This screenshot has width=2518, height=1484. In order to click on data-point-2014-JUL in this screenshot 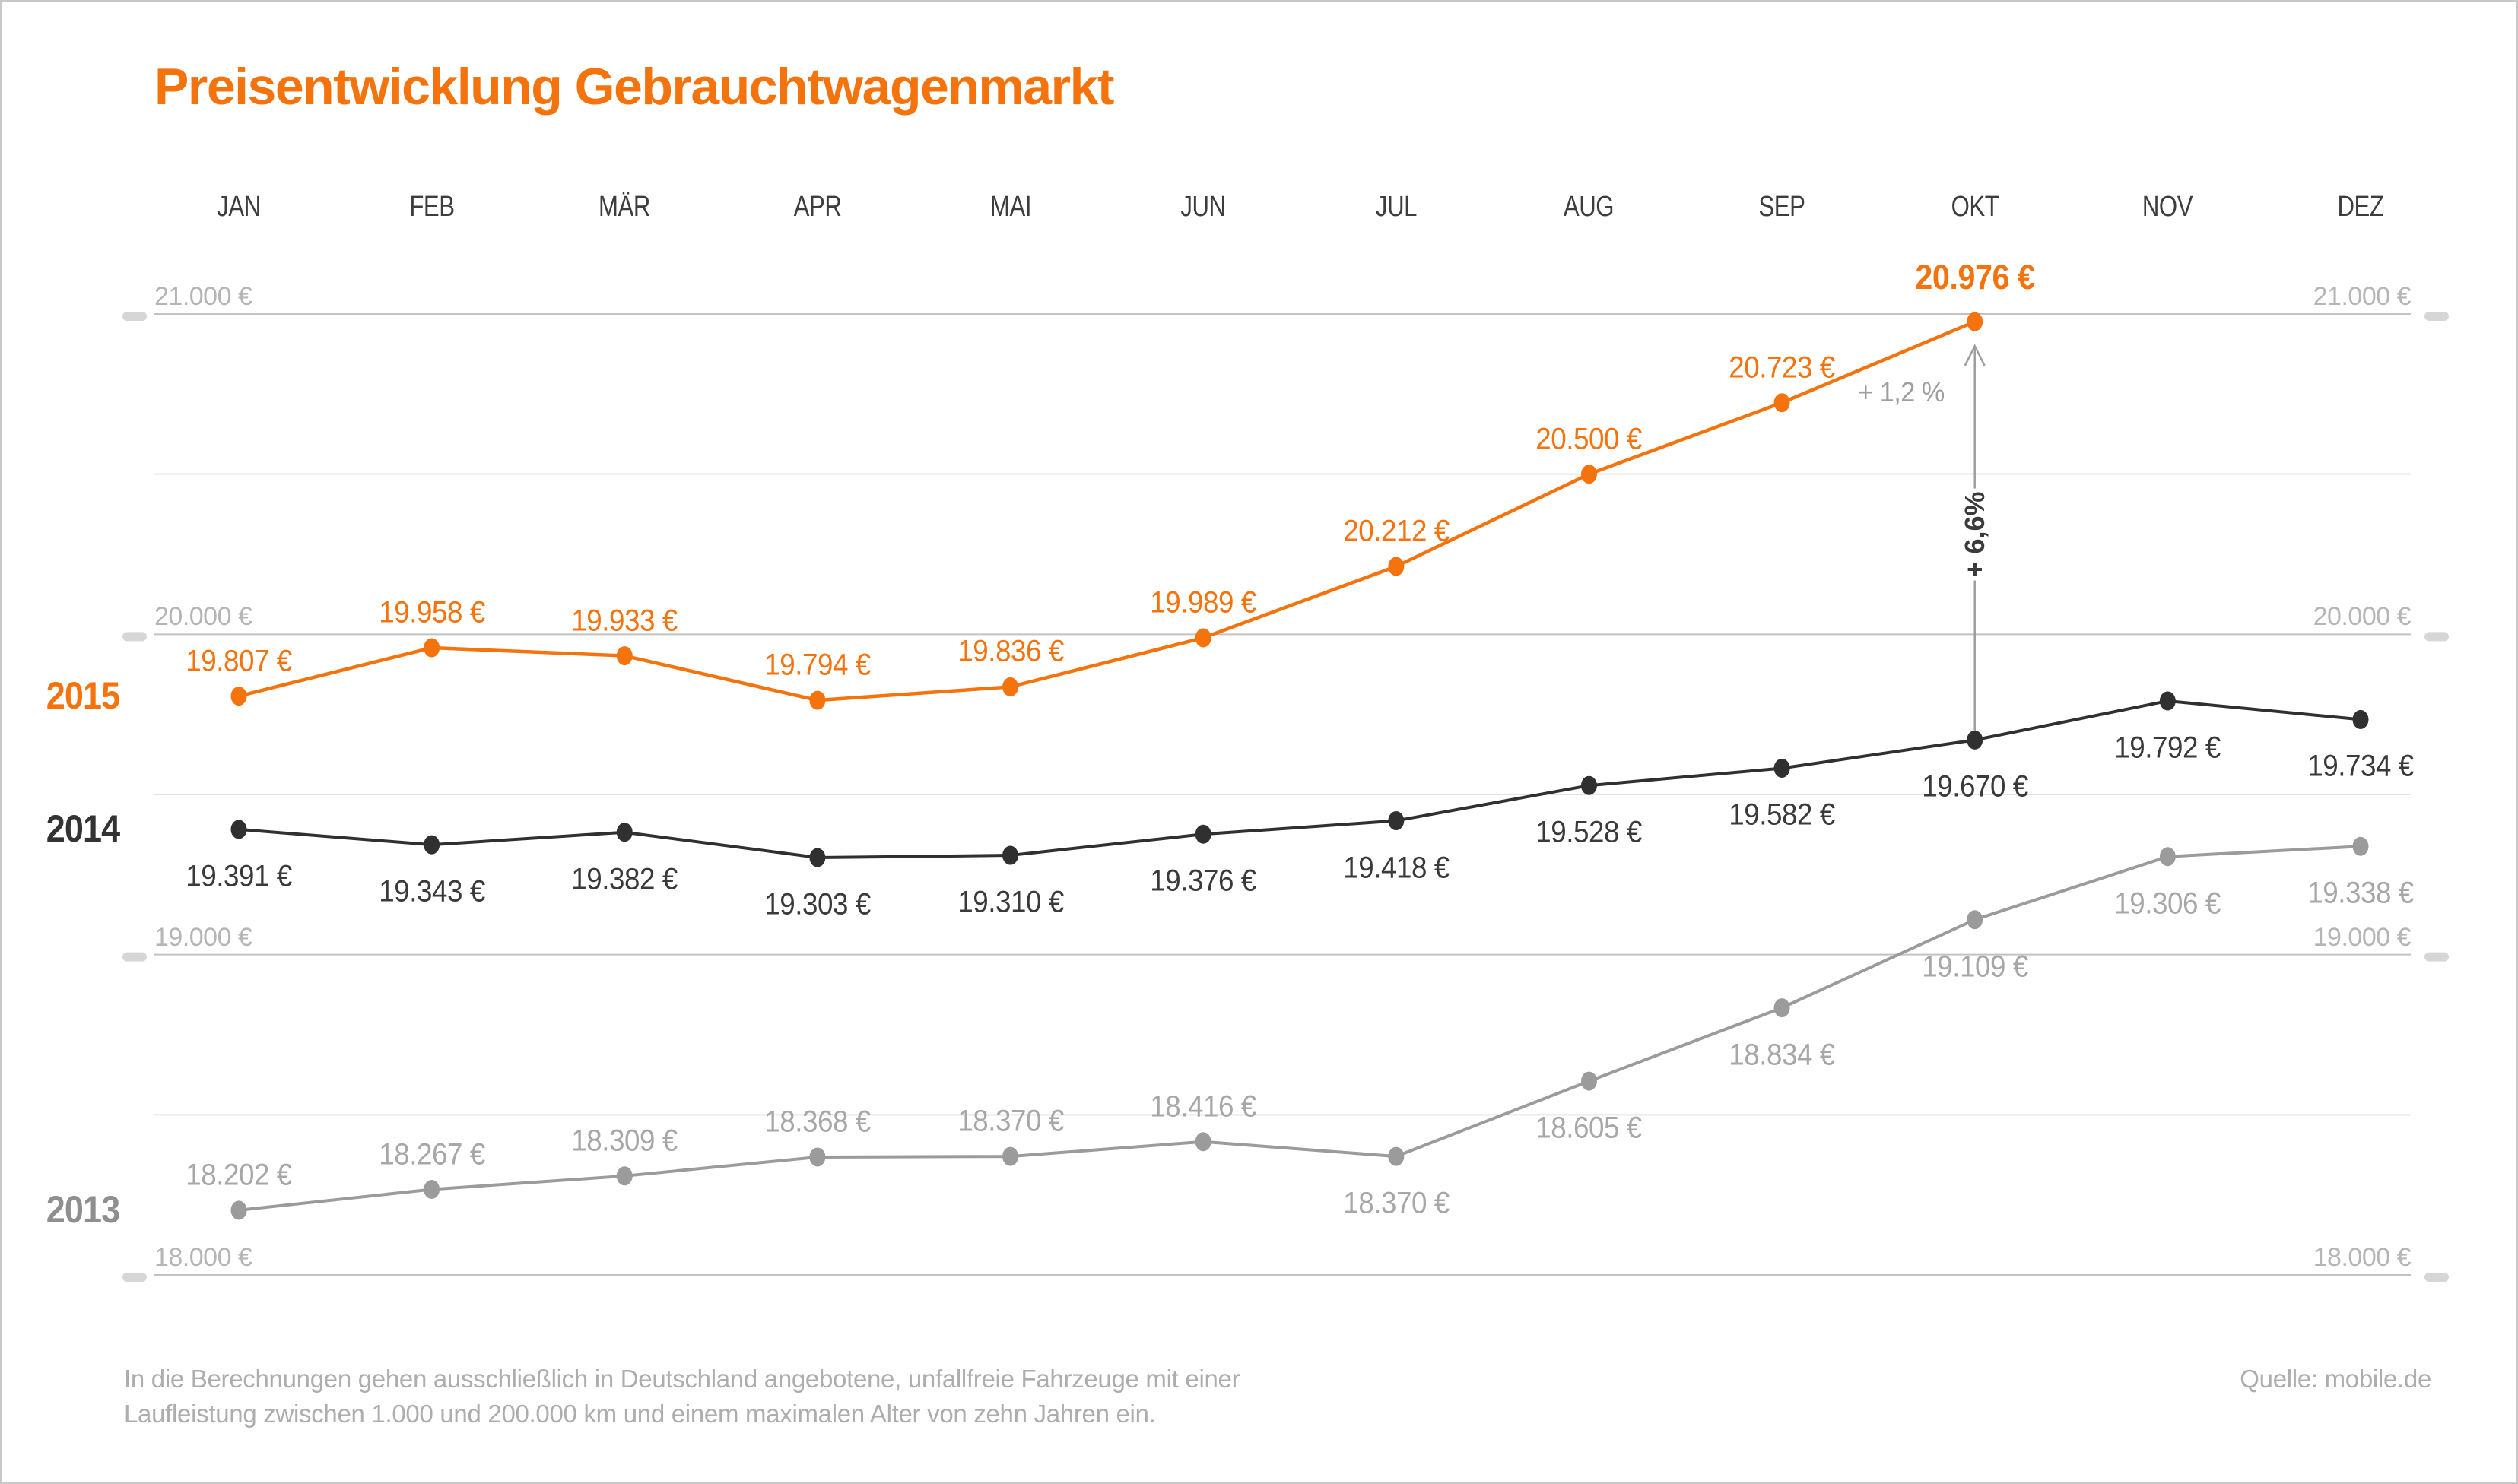, I will do `click(1397, 821)`.